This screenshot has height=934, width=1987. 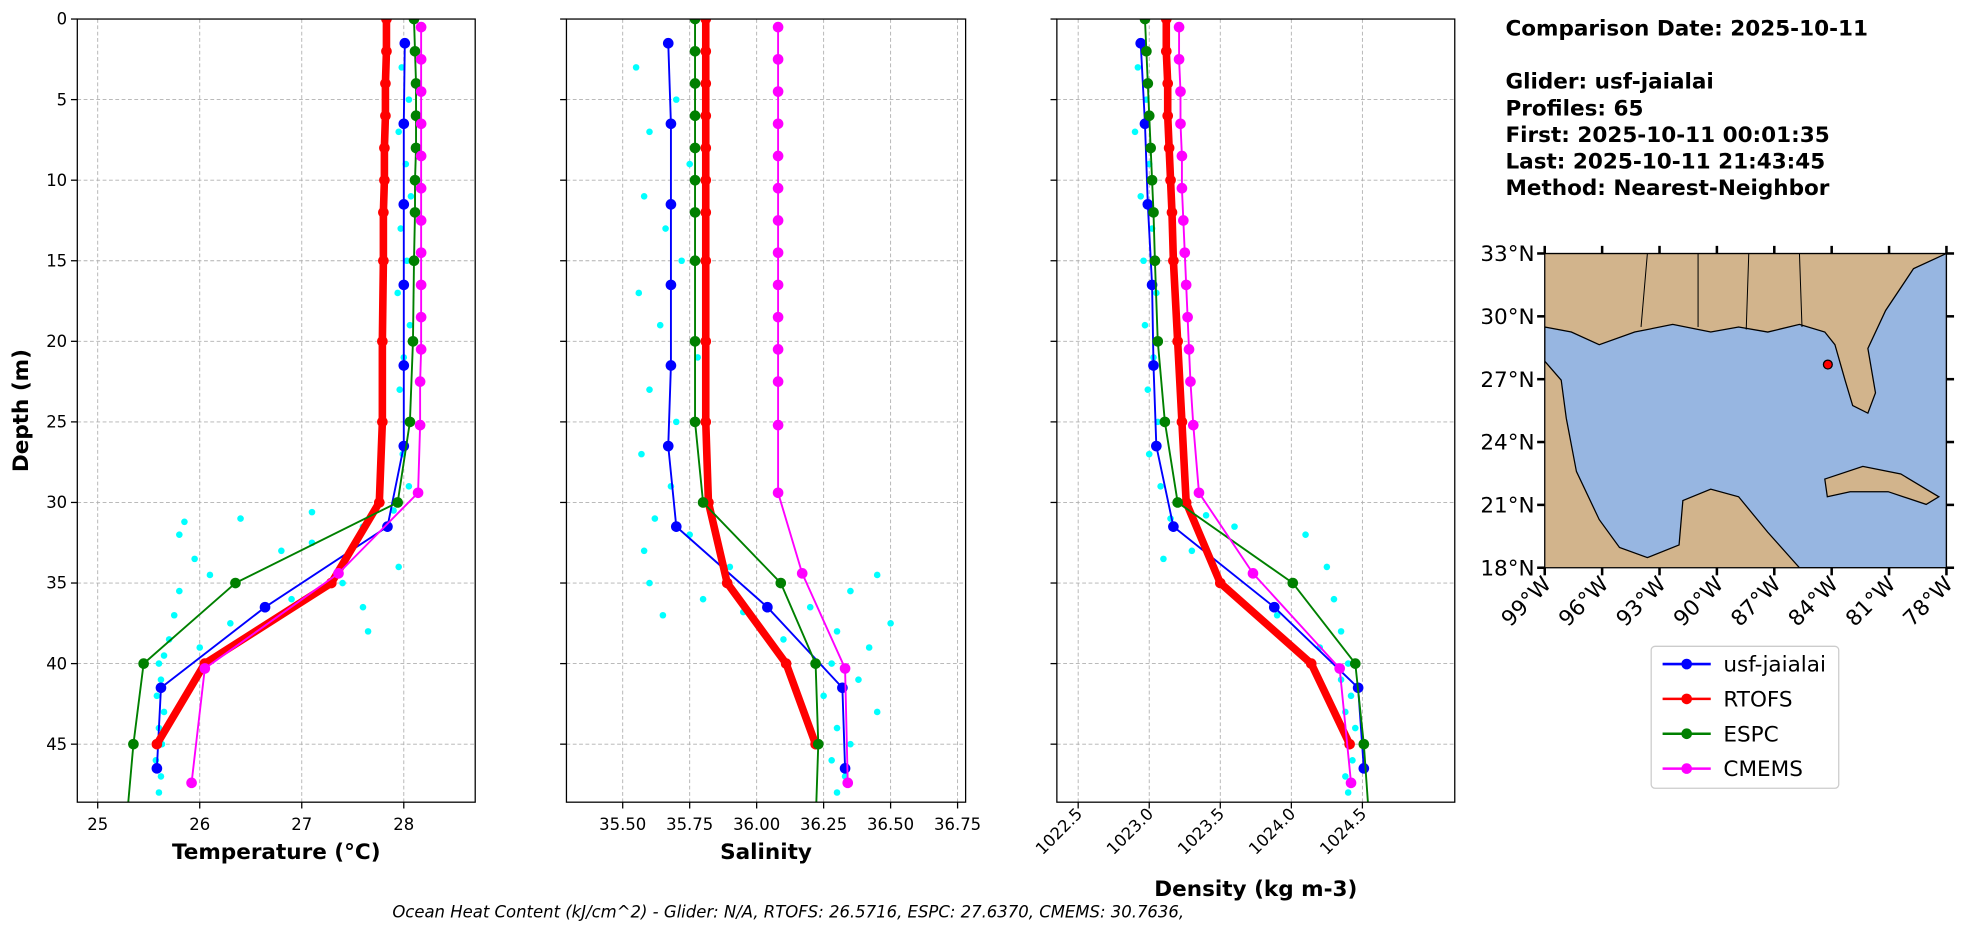 I want to click on legend-marker, so click(x=1686, y=768).